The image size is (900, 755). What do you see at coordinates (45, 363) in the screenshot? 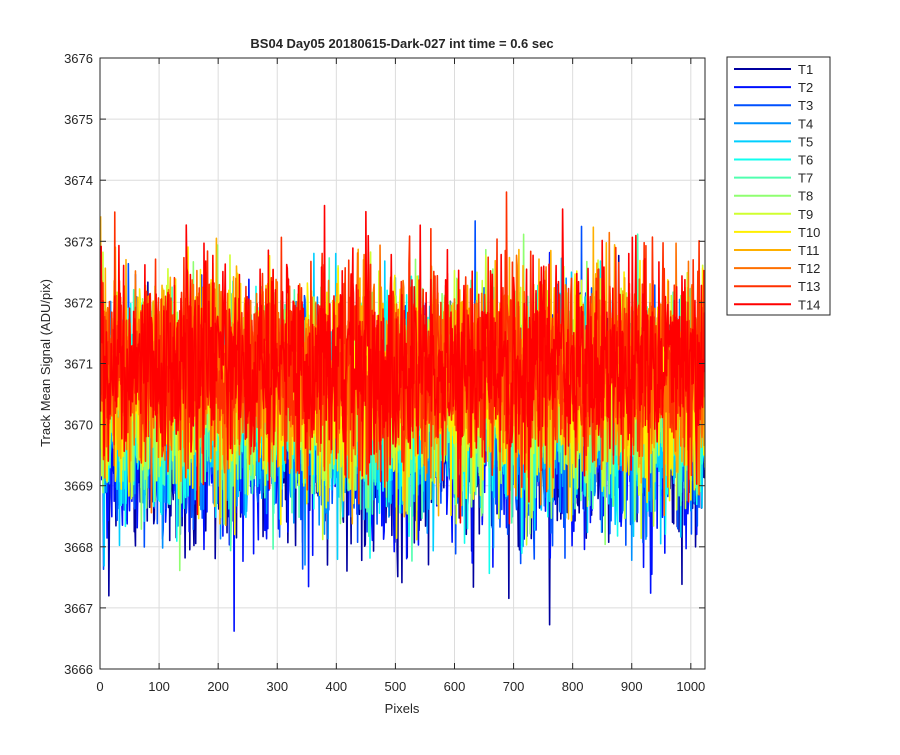
I see `y-axis-label: Track Mean Signal (ADU/pix)` at bounding box center [45, 363].